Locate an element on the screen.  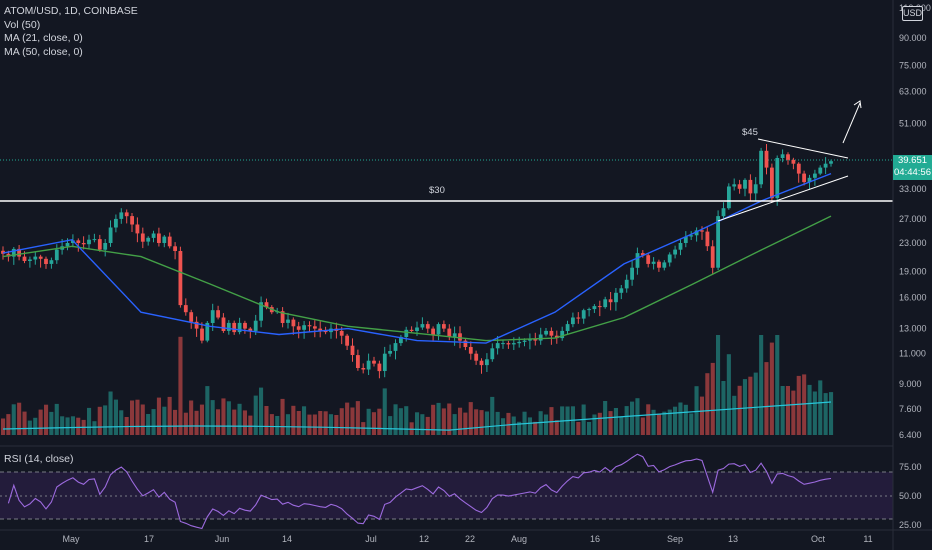
price-tick-label: 7.600 is located at coordinates (910, 409).